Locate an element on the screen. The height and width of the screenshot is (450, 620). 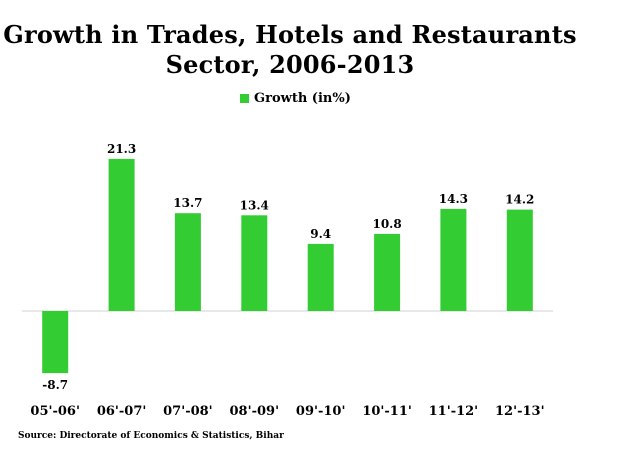
category-label-2: 07'-08' is located at coordinates (188, 411).